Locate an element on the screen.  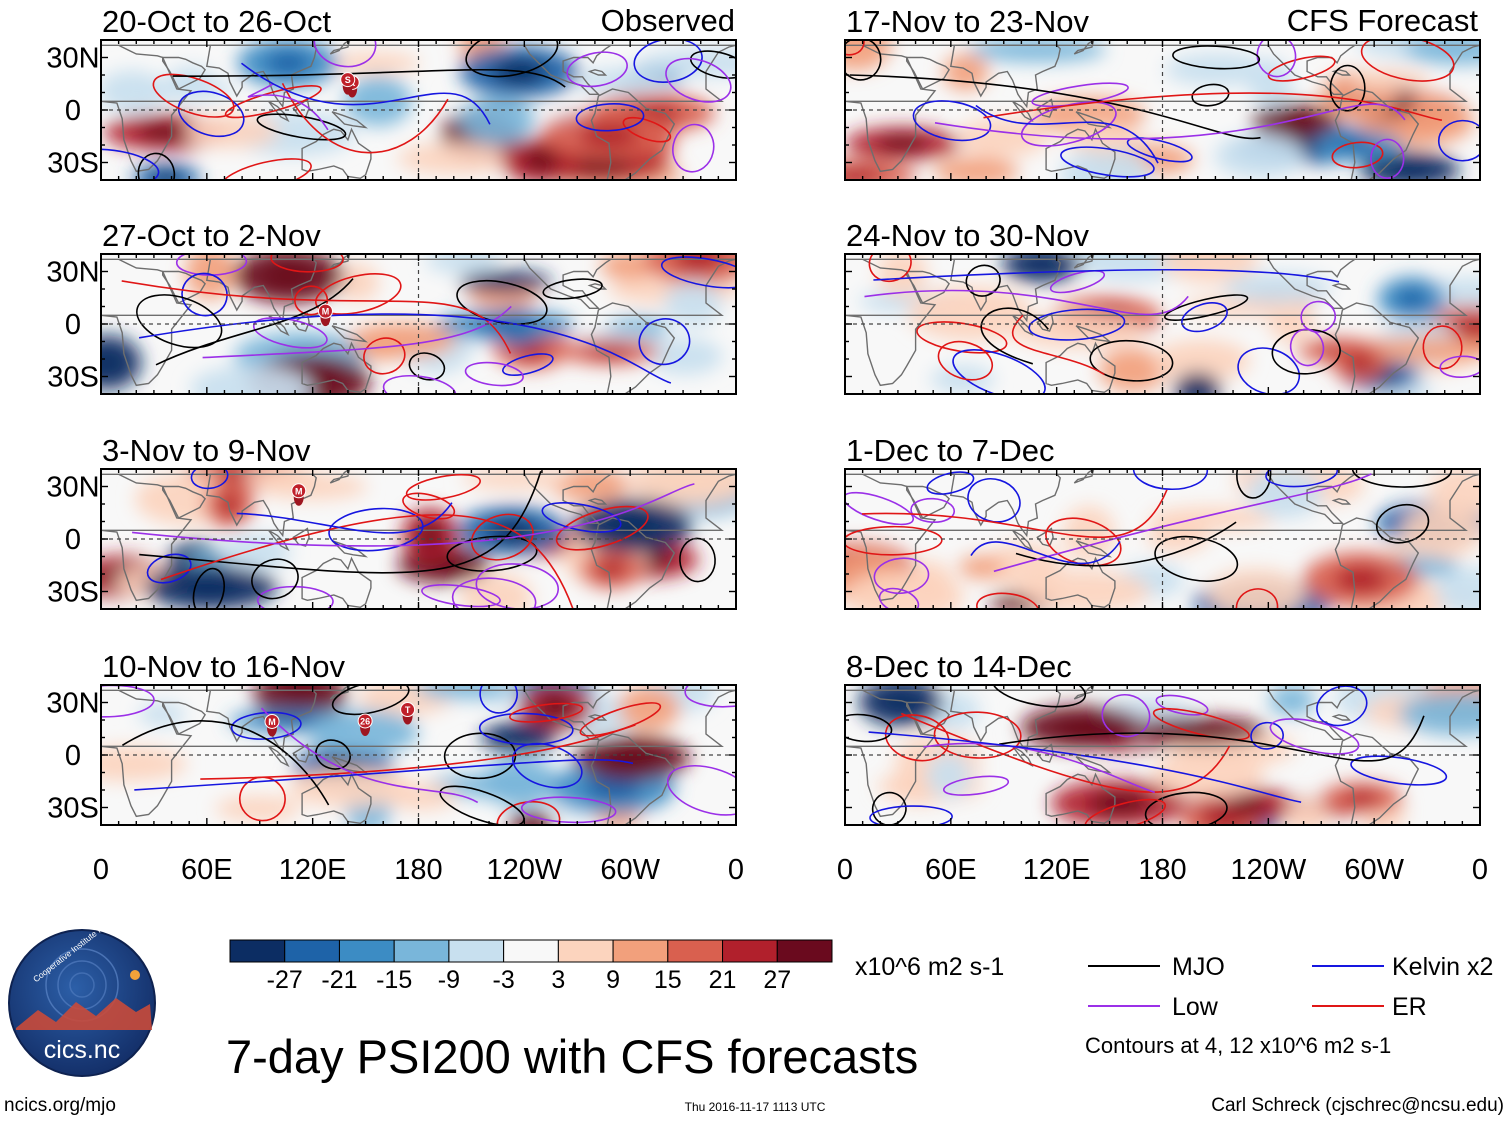
x-tick-label: 0 is located at coordinates (1480, 870).